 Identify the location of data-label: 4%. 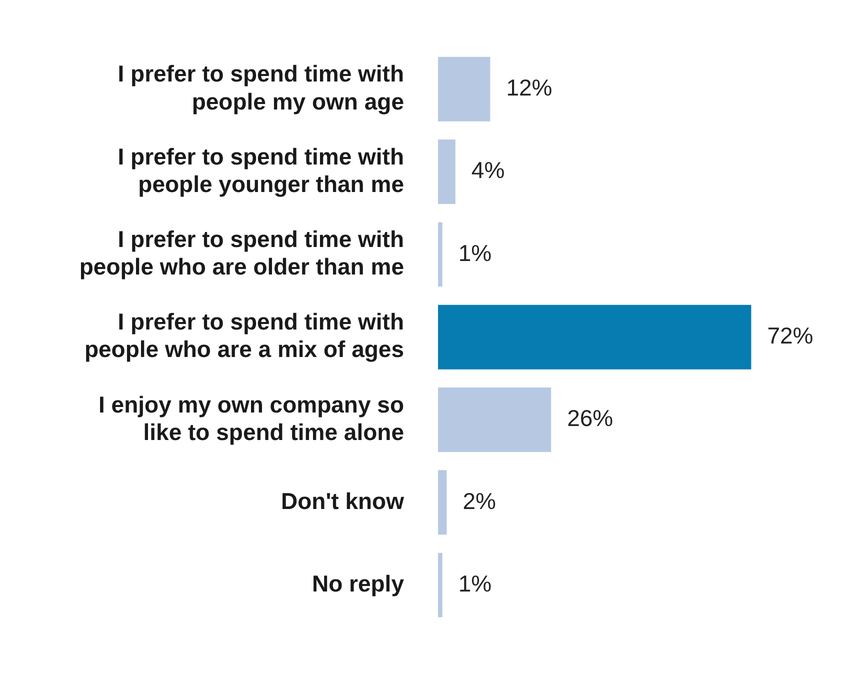
(488, 170).